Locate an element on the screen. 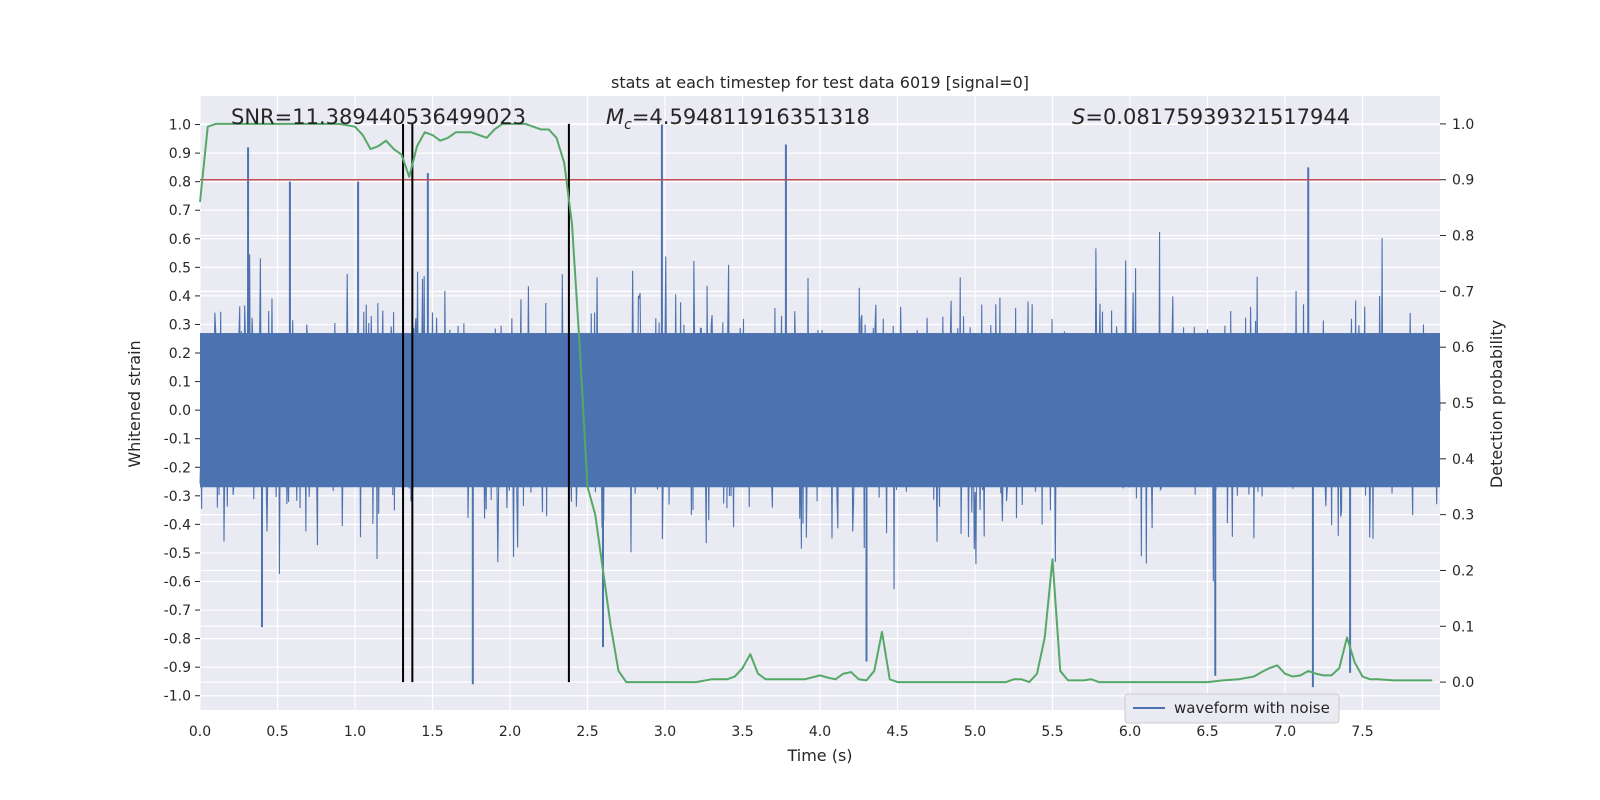 The image size is (1600, 800). x-tick-label: 4.0 is located at coordinates (820, 732).